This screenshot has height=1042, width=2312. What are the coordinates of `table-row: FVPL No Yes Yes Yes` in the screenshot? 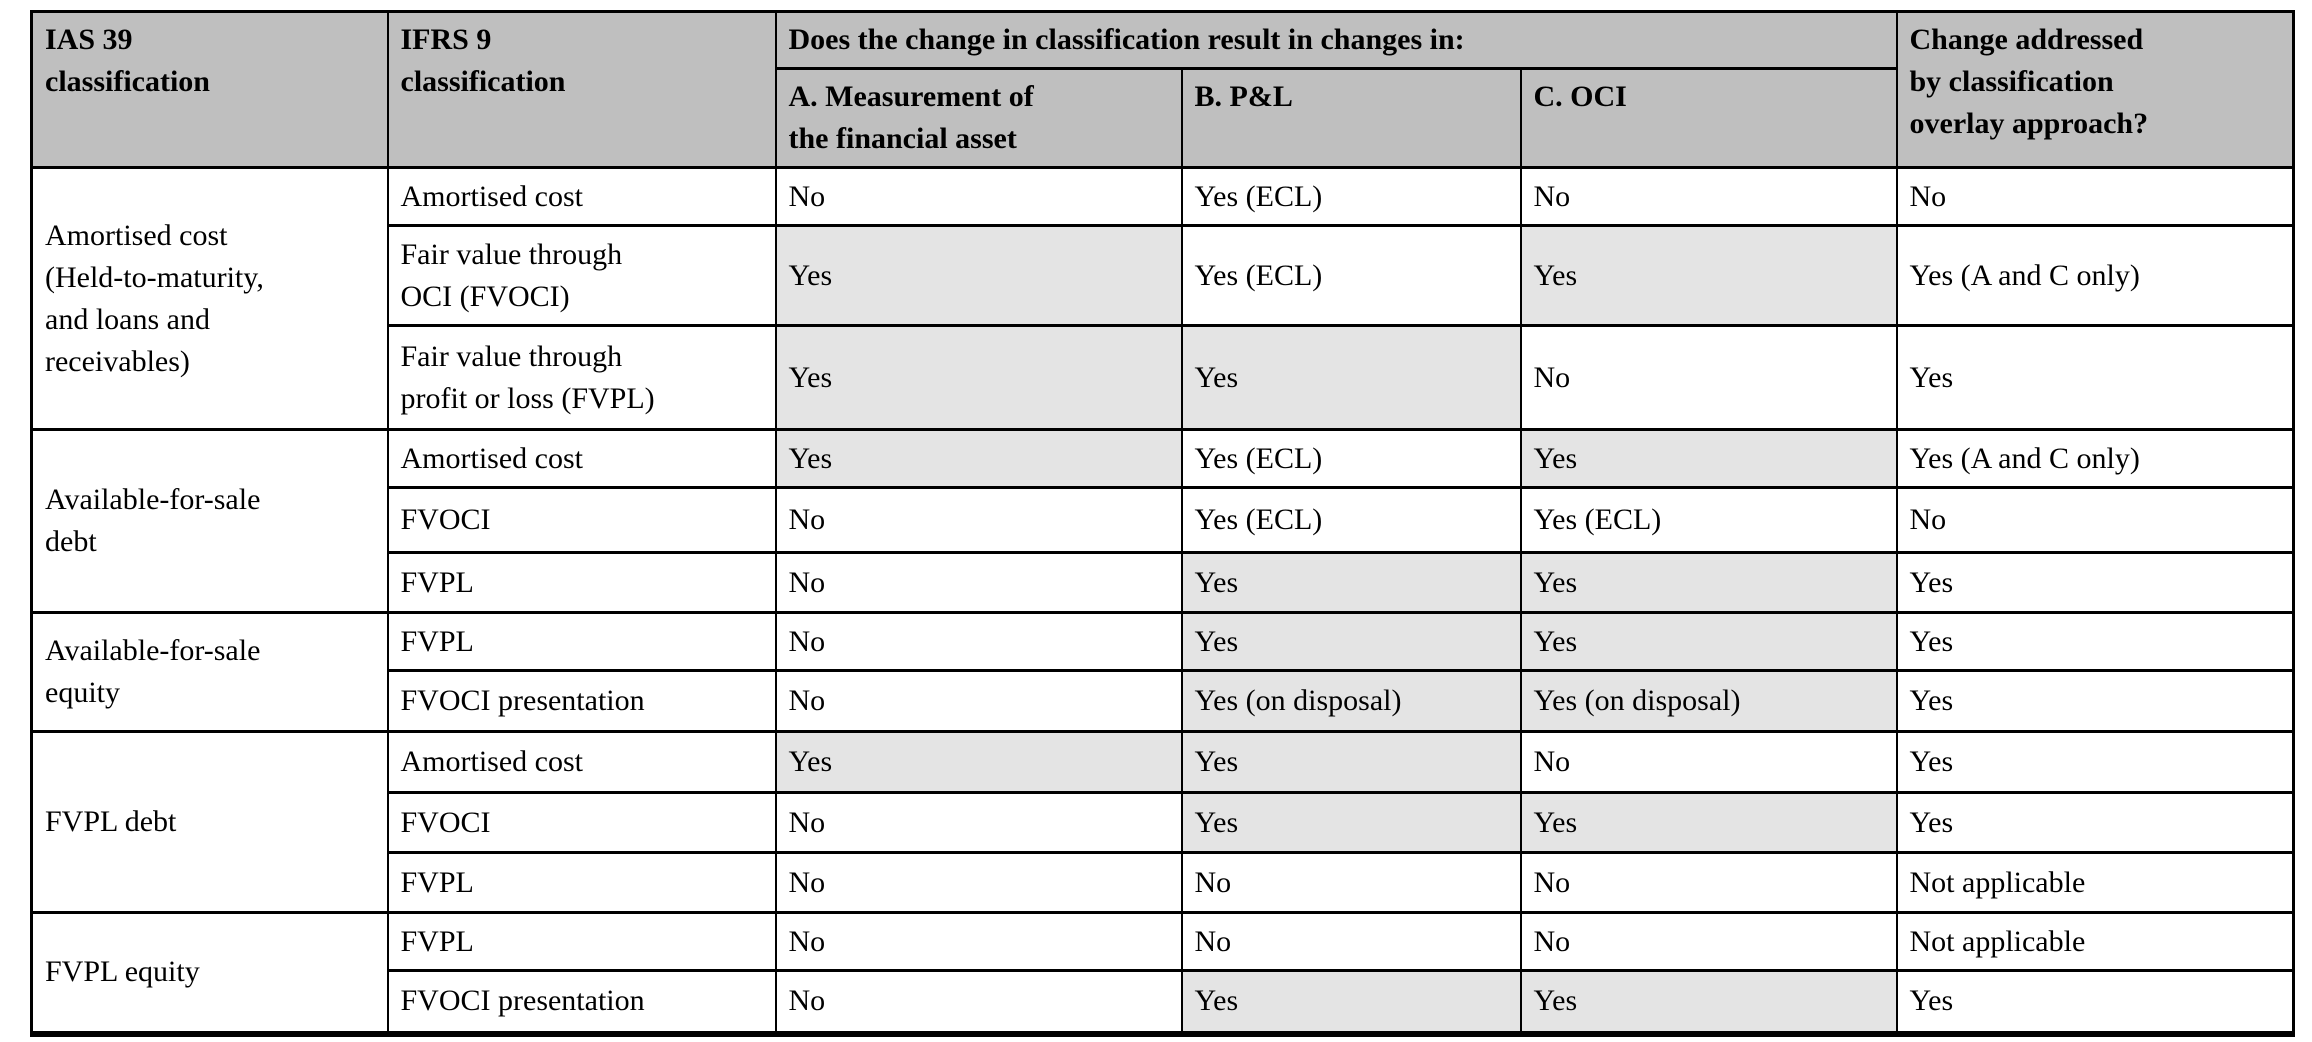 It's located at (1163, 582).